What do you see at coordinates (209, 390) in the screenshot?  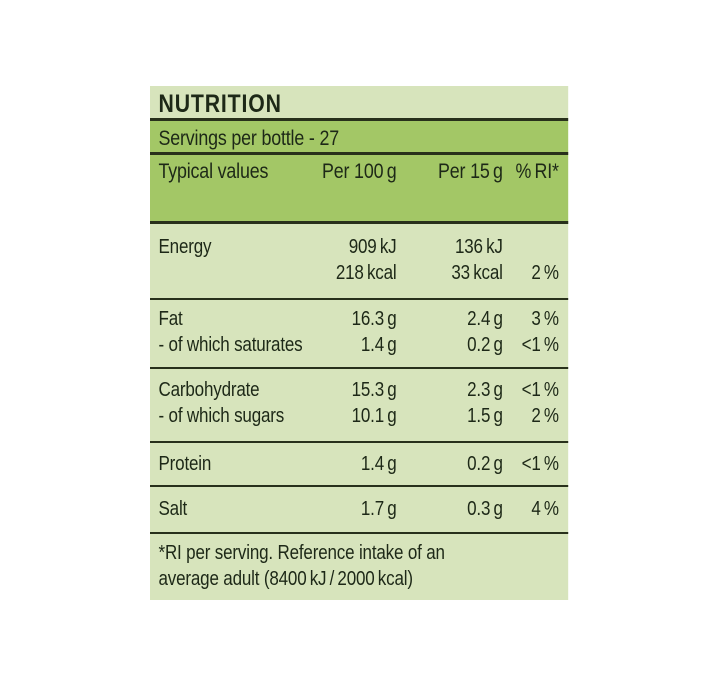 I see `carbohydrate-label: Carbohydrate` at bounding box center [209, 390].